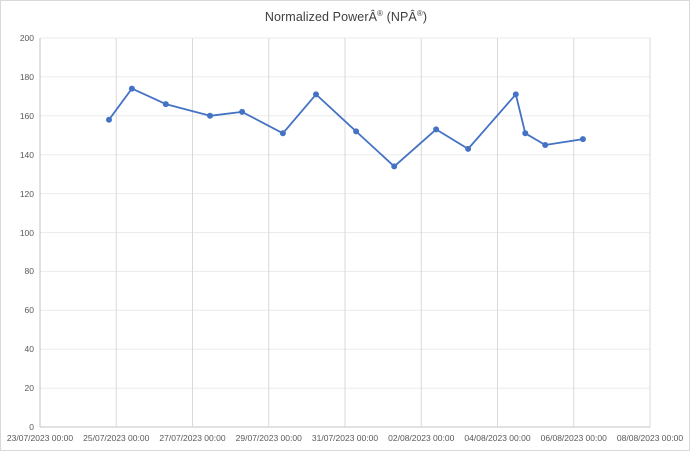 The width and height of the screenshot is (690, 451). I want to click on y-tick-label: 100, so click(26, 232).